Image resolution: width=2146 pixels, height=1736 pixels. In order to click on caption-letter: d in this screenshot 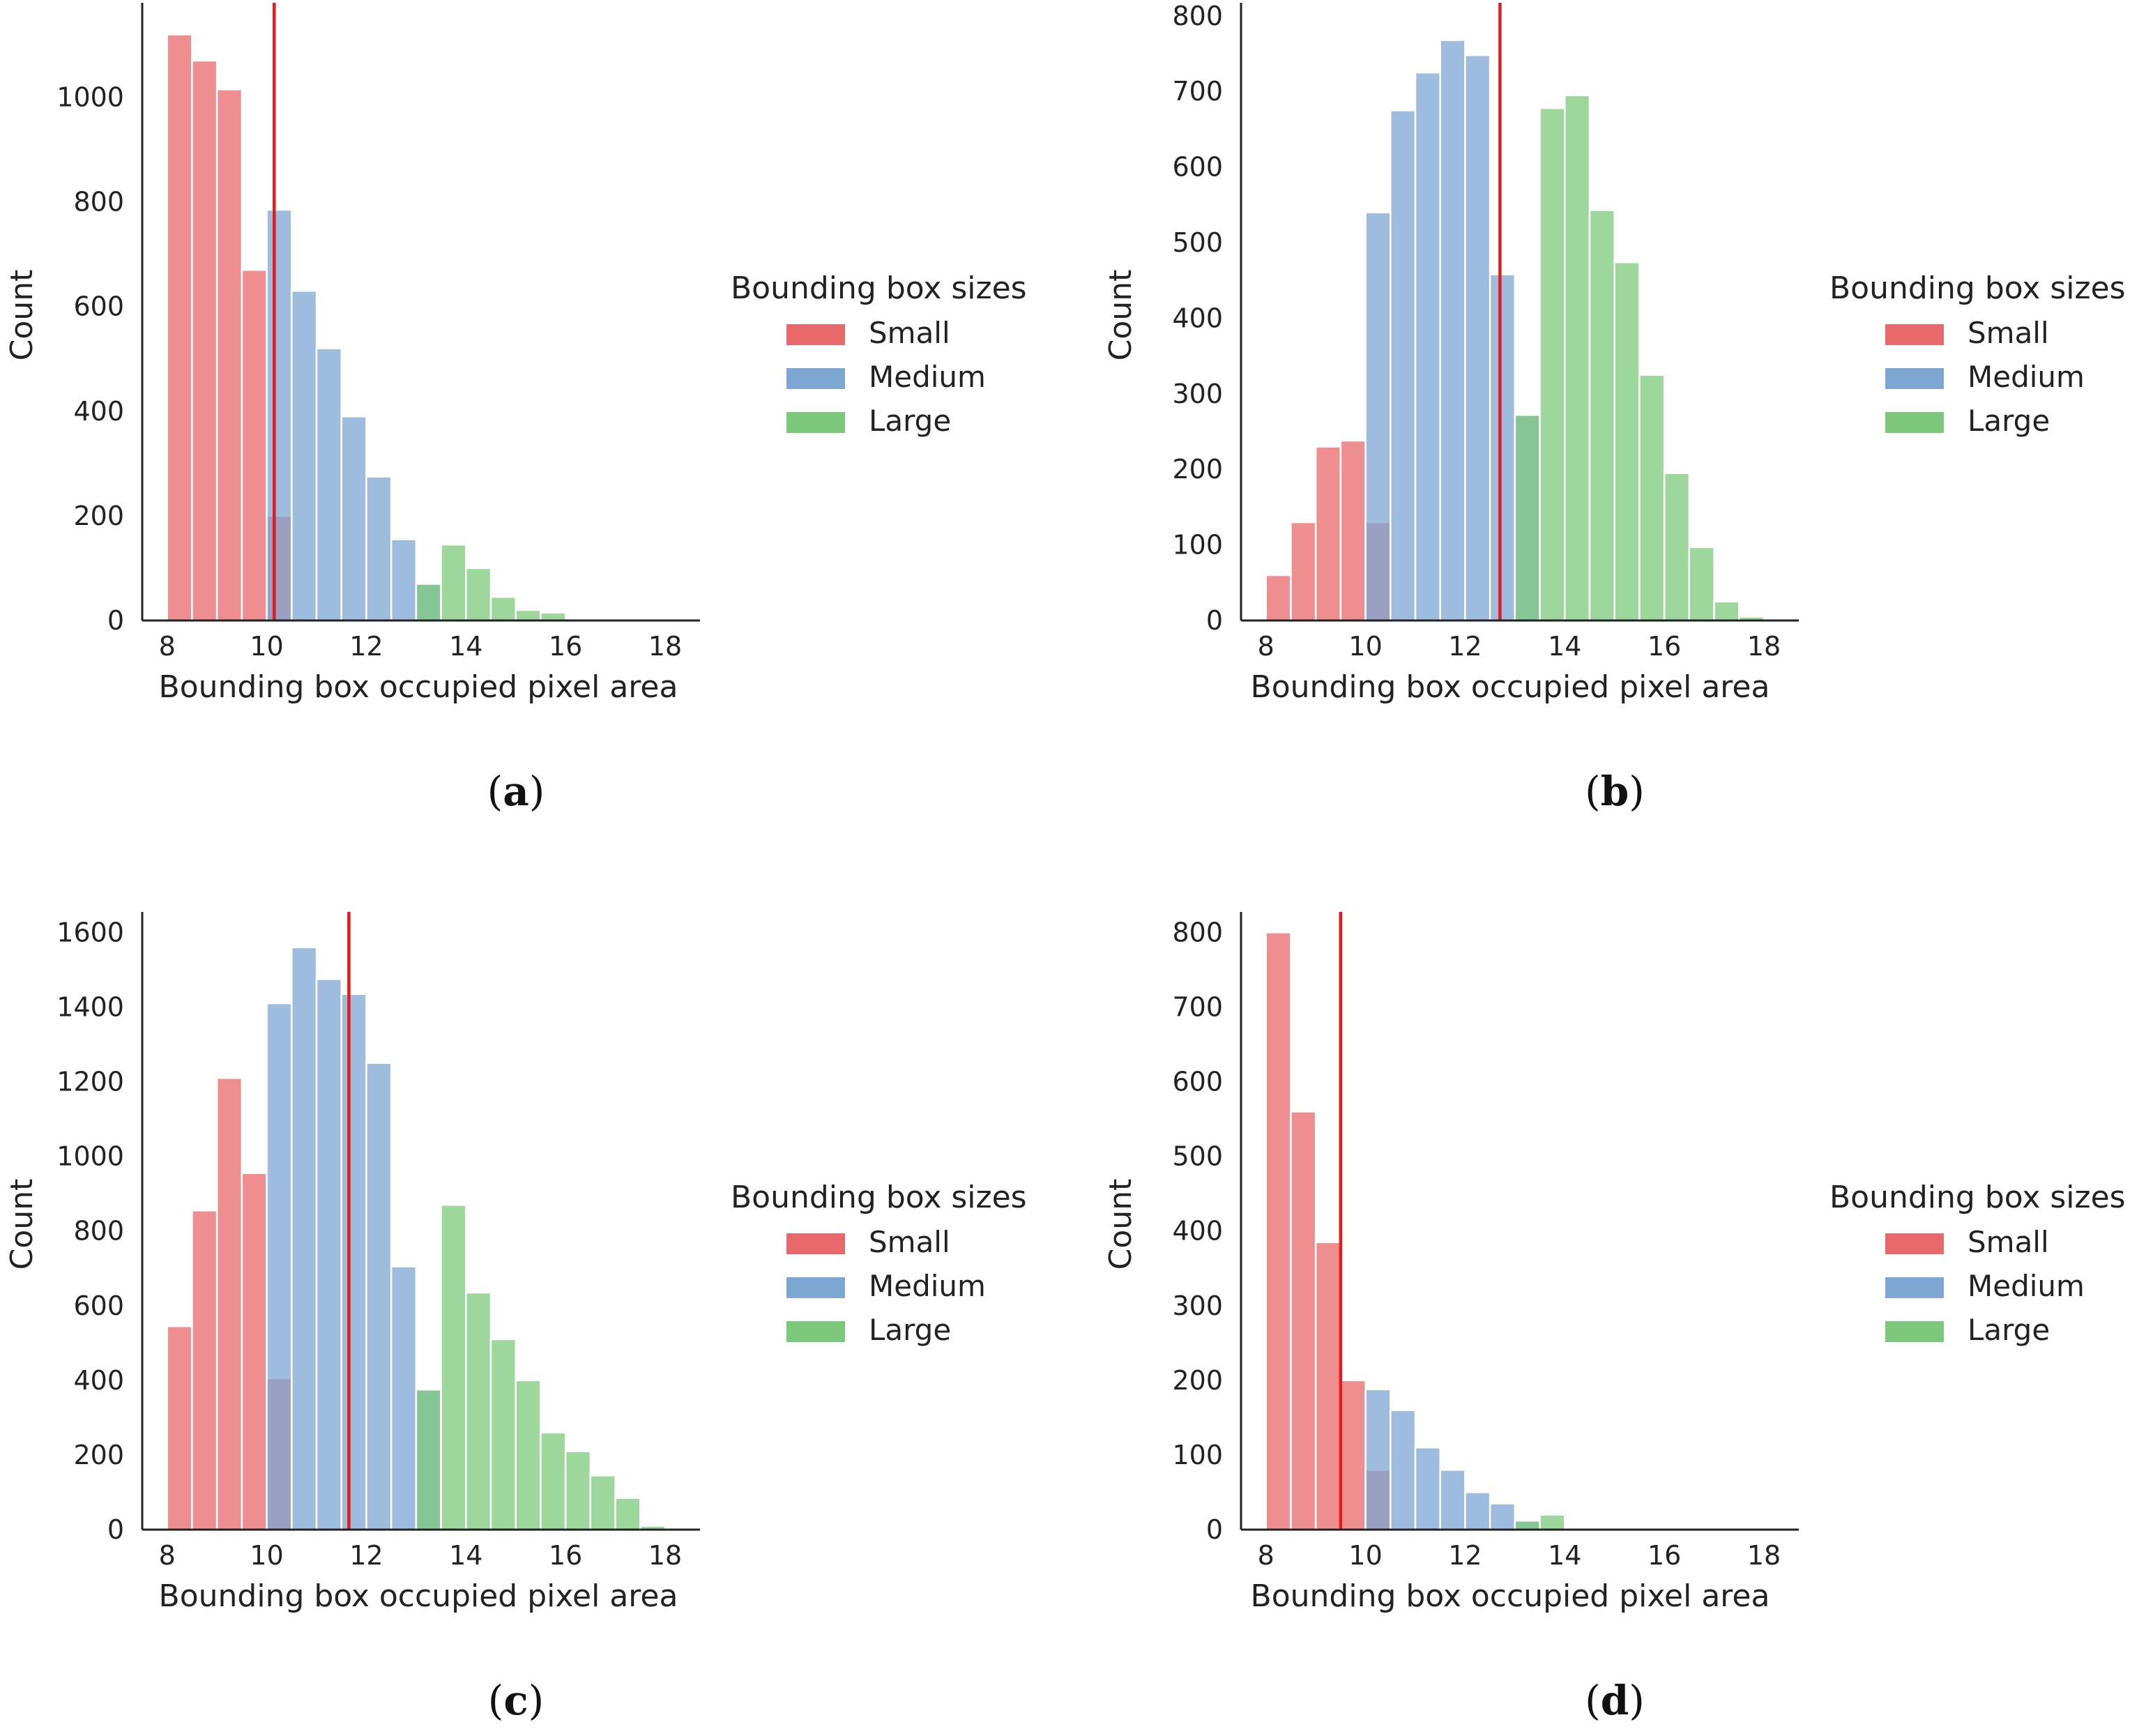, I will do `click(1615, 1701)`.